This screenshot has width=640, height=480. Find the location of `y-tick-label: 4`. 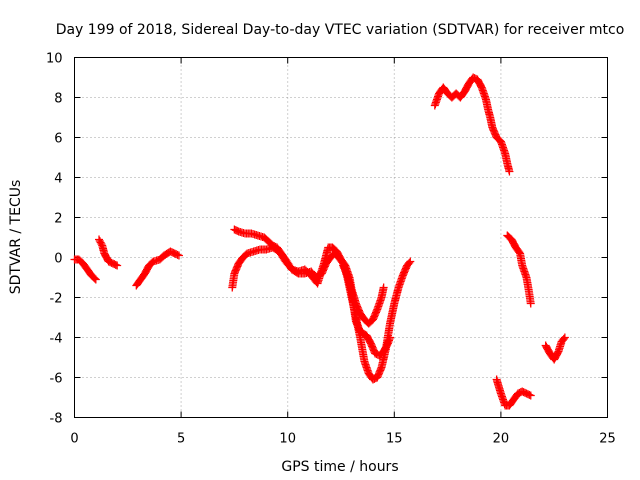

y-tick-label: 4 is located at coordinates (58, 179).